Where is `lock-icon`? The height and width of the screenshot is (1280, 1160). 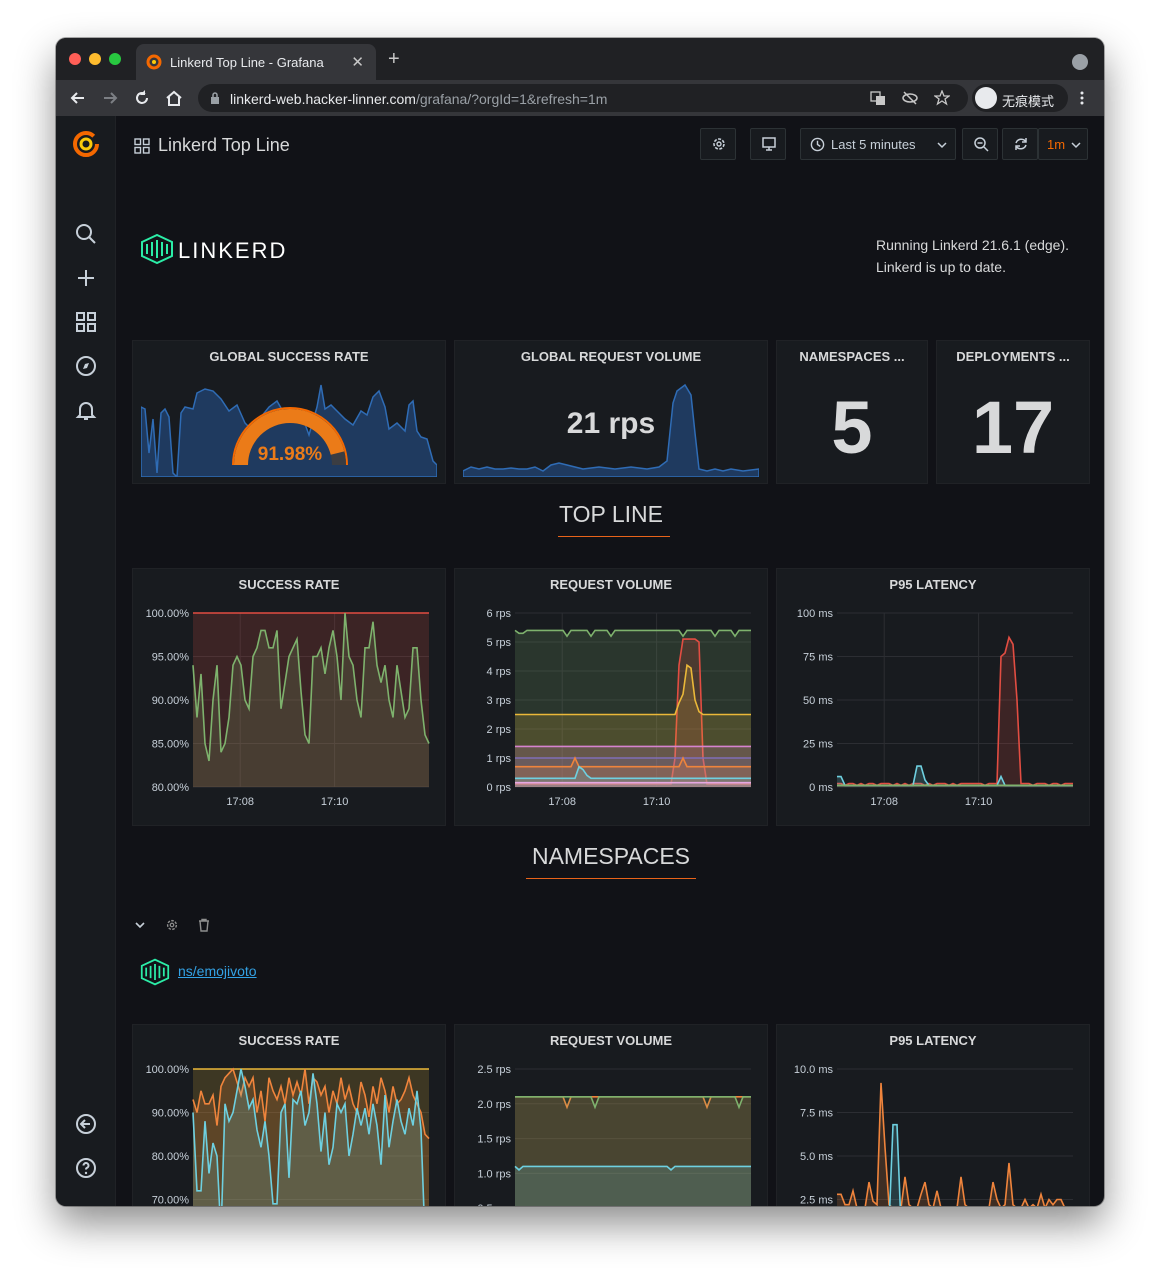 lock-icon is located at coordinates (215, 98).